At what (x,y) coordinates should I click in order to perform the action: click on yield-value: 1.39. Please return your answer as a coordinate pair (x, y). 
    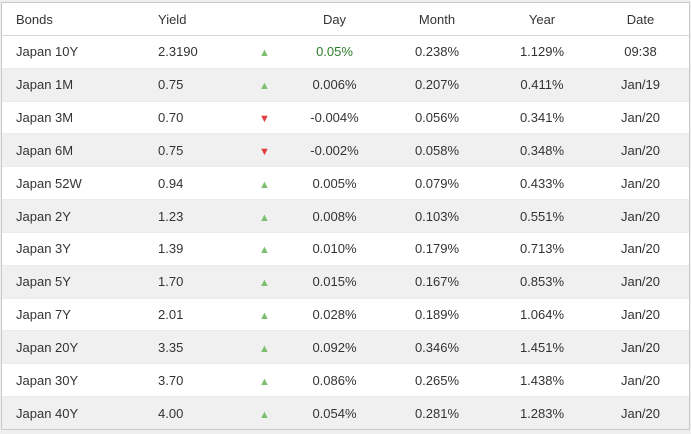
    Looking at the image, I should click on (171, 249).